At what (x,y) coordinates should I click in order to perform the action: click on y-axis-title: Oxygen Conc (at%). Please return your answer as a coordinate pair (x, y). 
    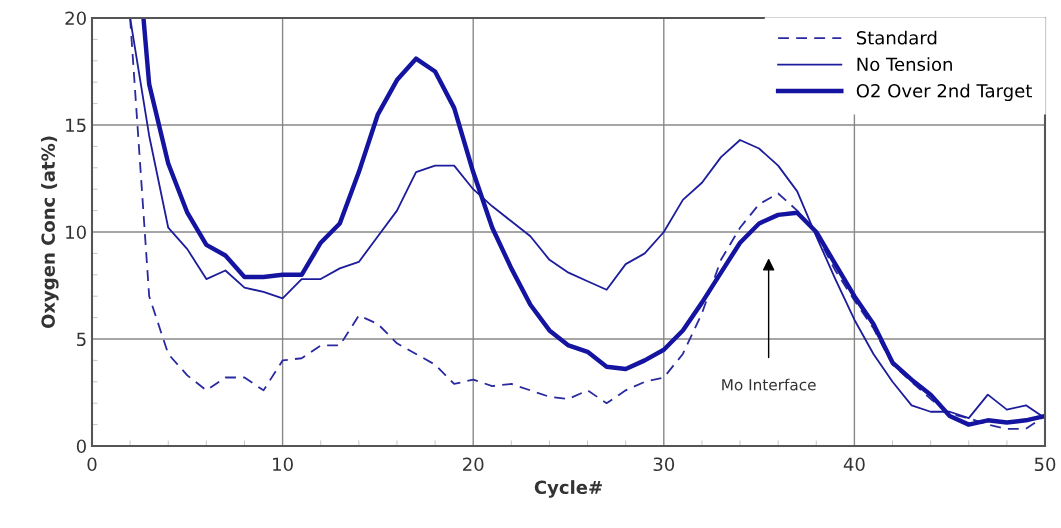
    Looking at the image, I should click on (50, 232).